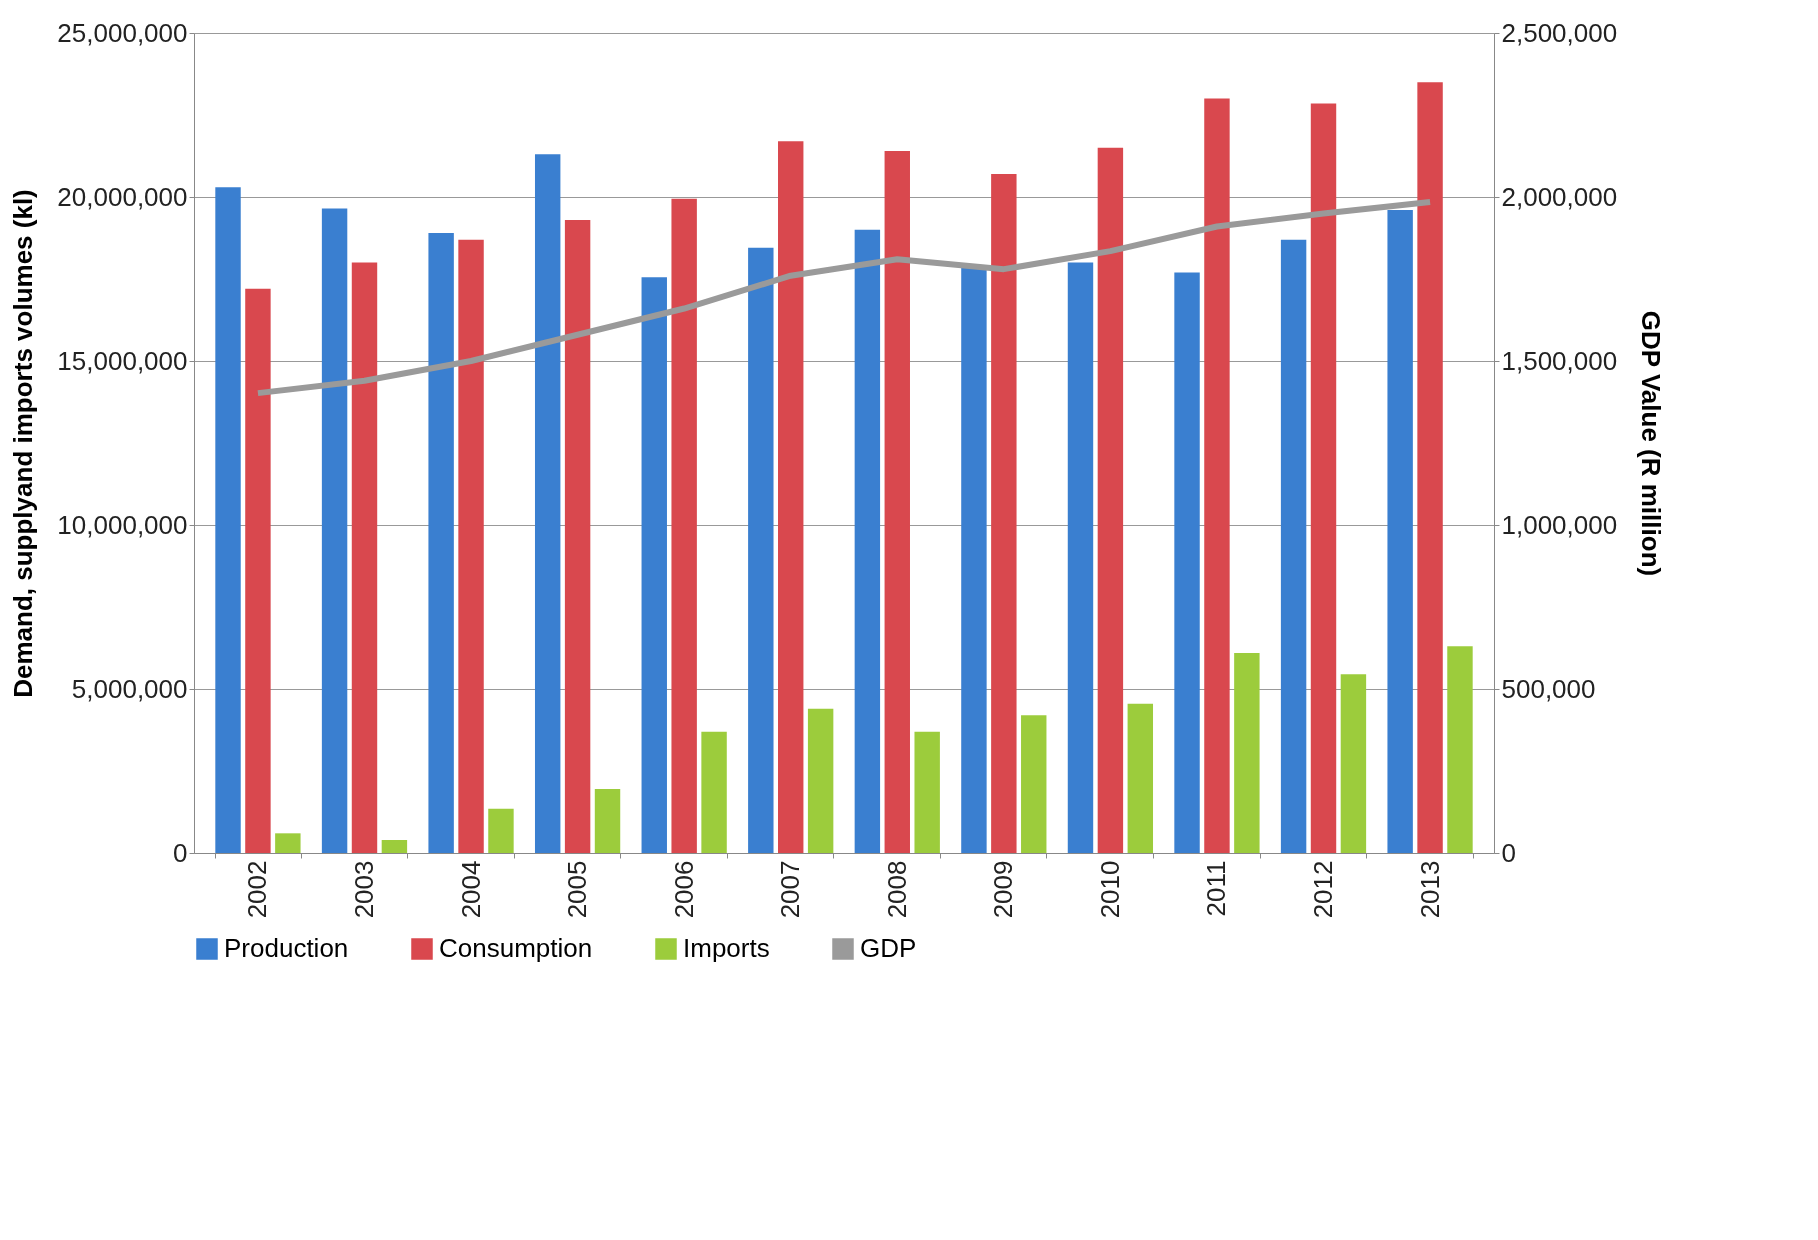 The width and height of the screenshot is (1818, 1240). I want to click on x-tick-label: 2009, so click(1003, 889).